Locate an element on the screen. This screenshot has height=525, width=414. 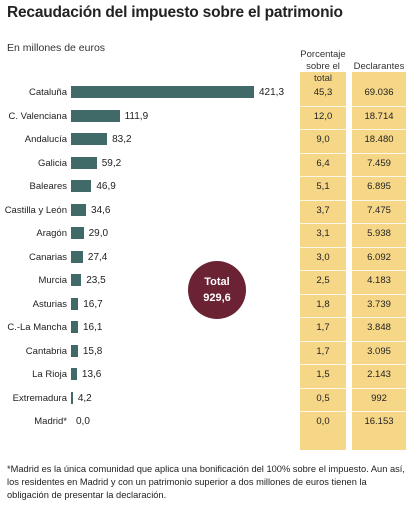
declarantes-cell: 6.895 is located at coordinates (379, 186).